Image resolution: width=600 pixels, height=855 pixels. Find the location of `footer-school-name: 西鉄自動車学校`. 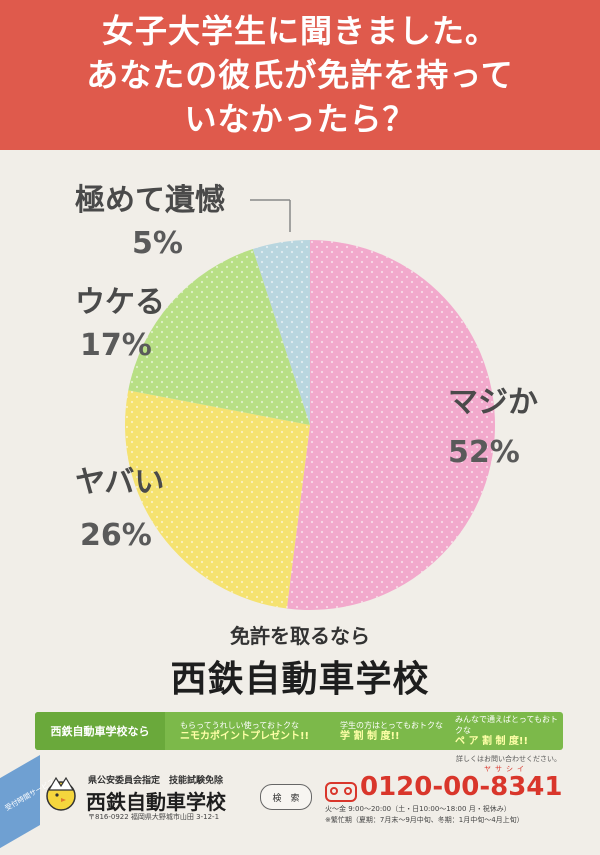

footer-school-name: 西鉄自動車学校 is located at coordinates (156, 802).